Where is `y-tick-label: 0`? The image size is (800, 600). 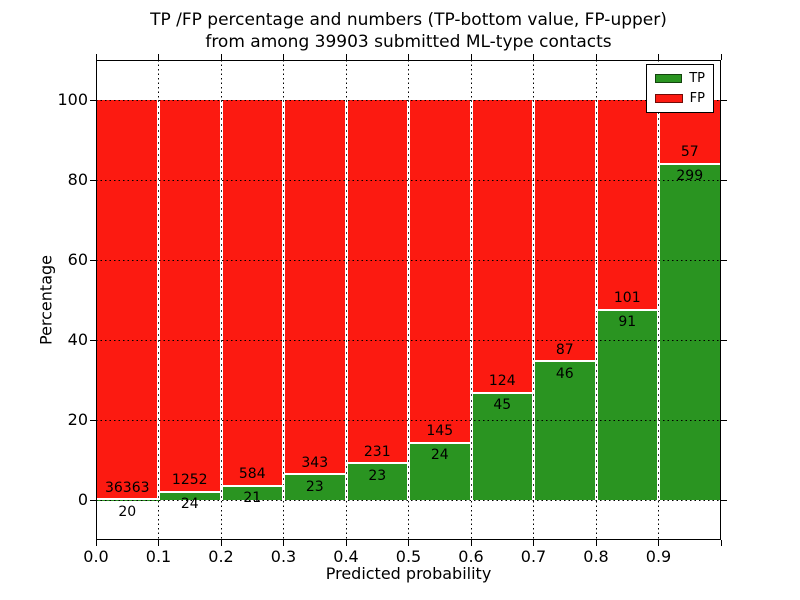 y-tick-label: 0 is located at coordinates (82, 499).